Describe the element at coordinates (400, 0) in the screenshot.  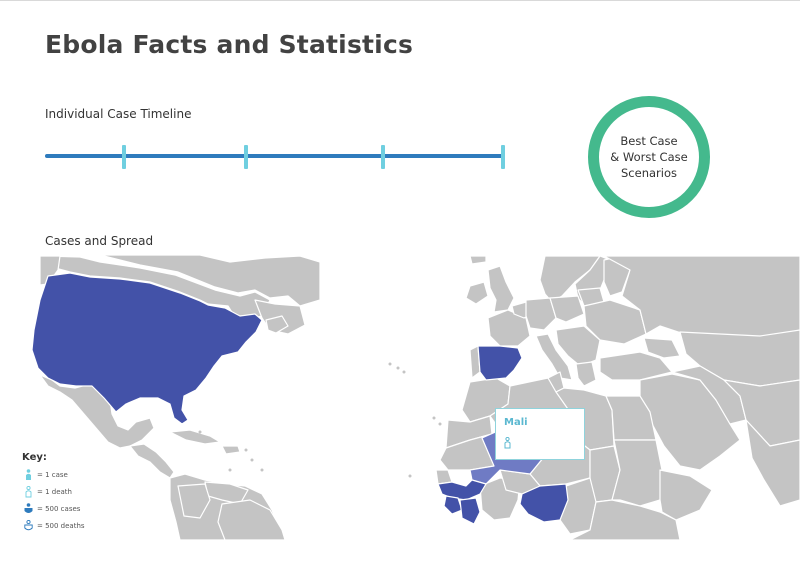
I see `top-rule` at that location.